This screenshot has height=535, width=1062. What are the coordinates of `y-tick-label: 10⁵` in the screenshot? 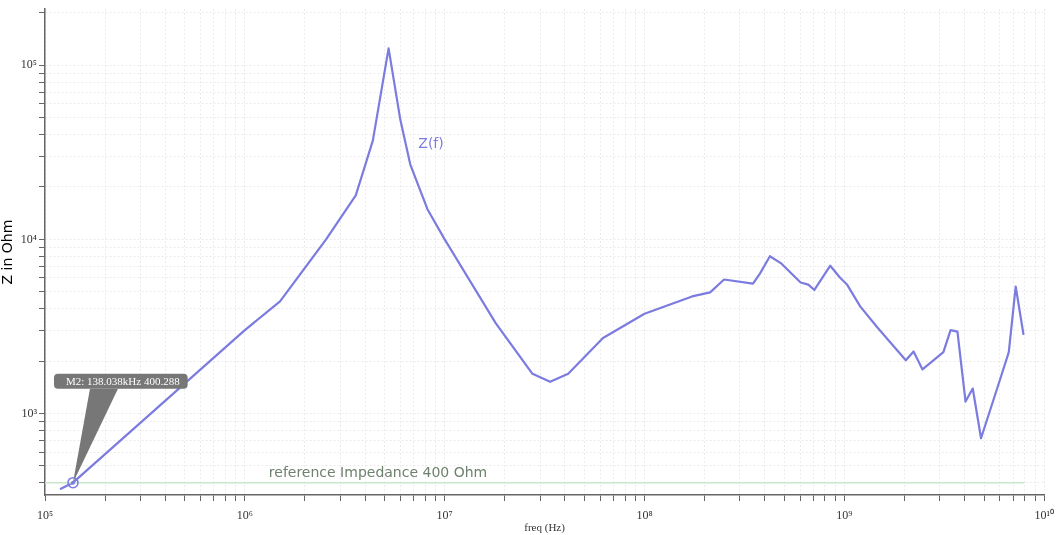 It's located at (28, 64).